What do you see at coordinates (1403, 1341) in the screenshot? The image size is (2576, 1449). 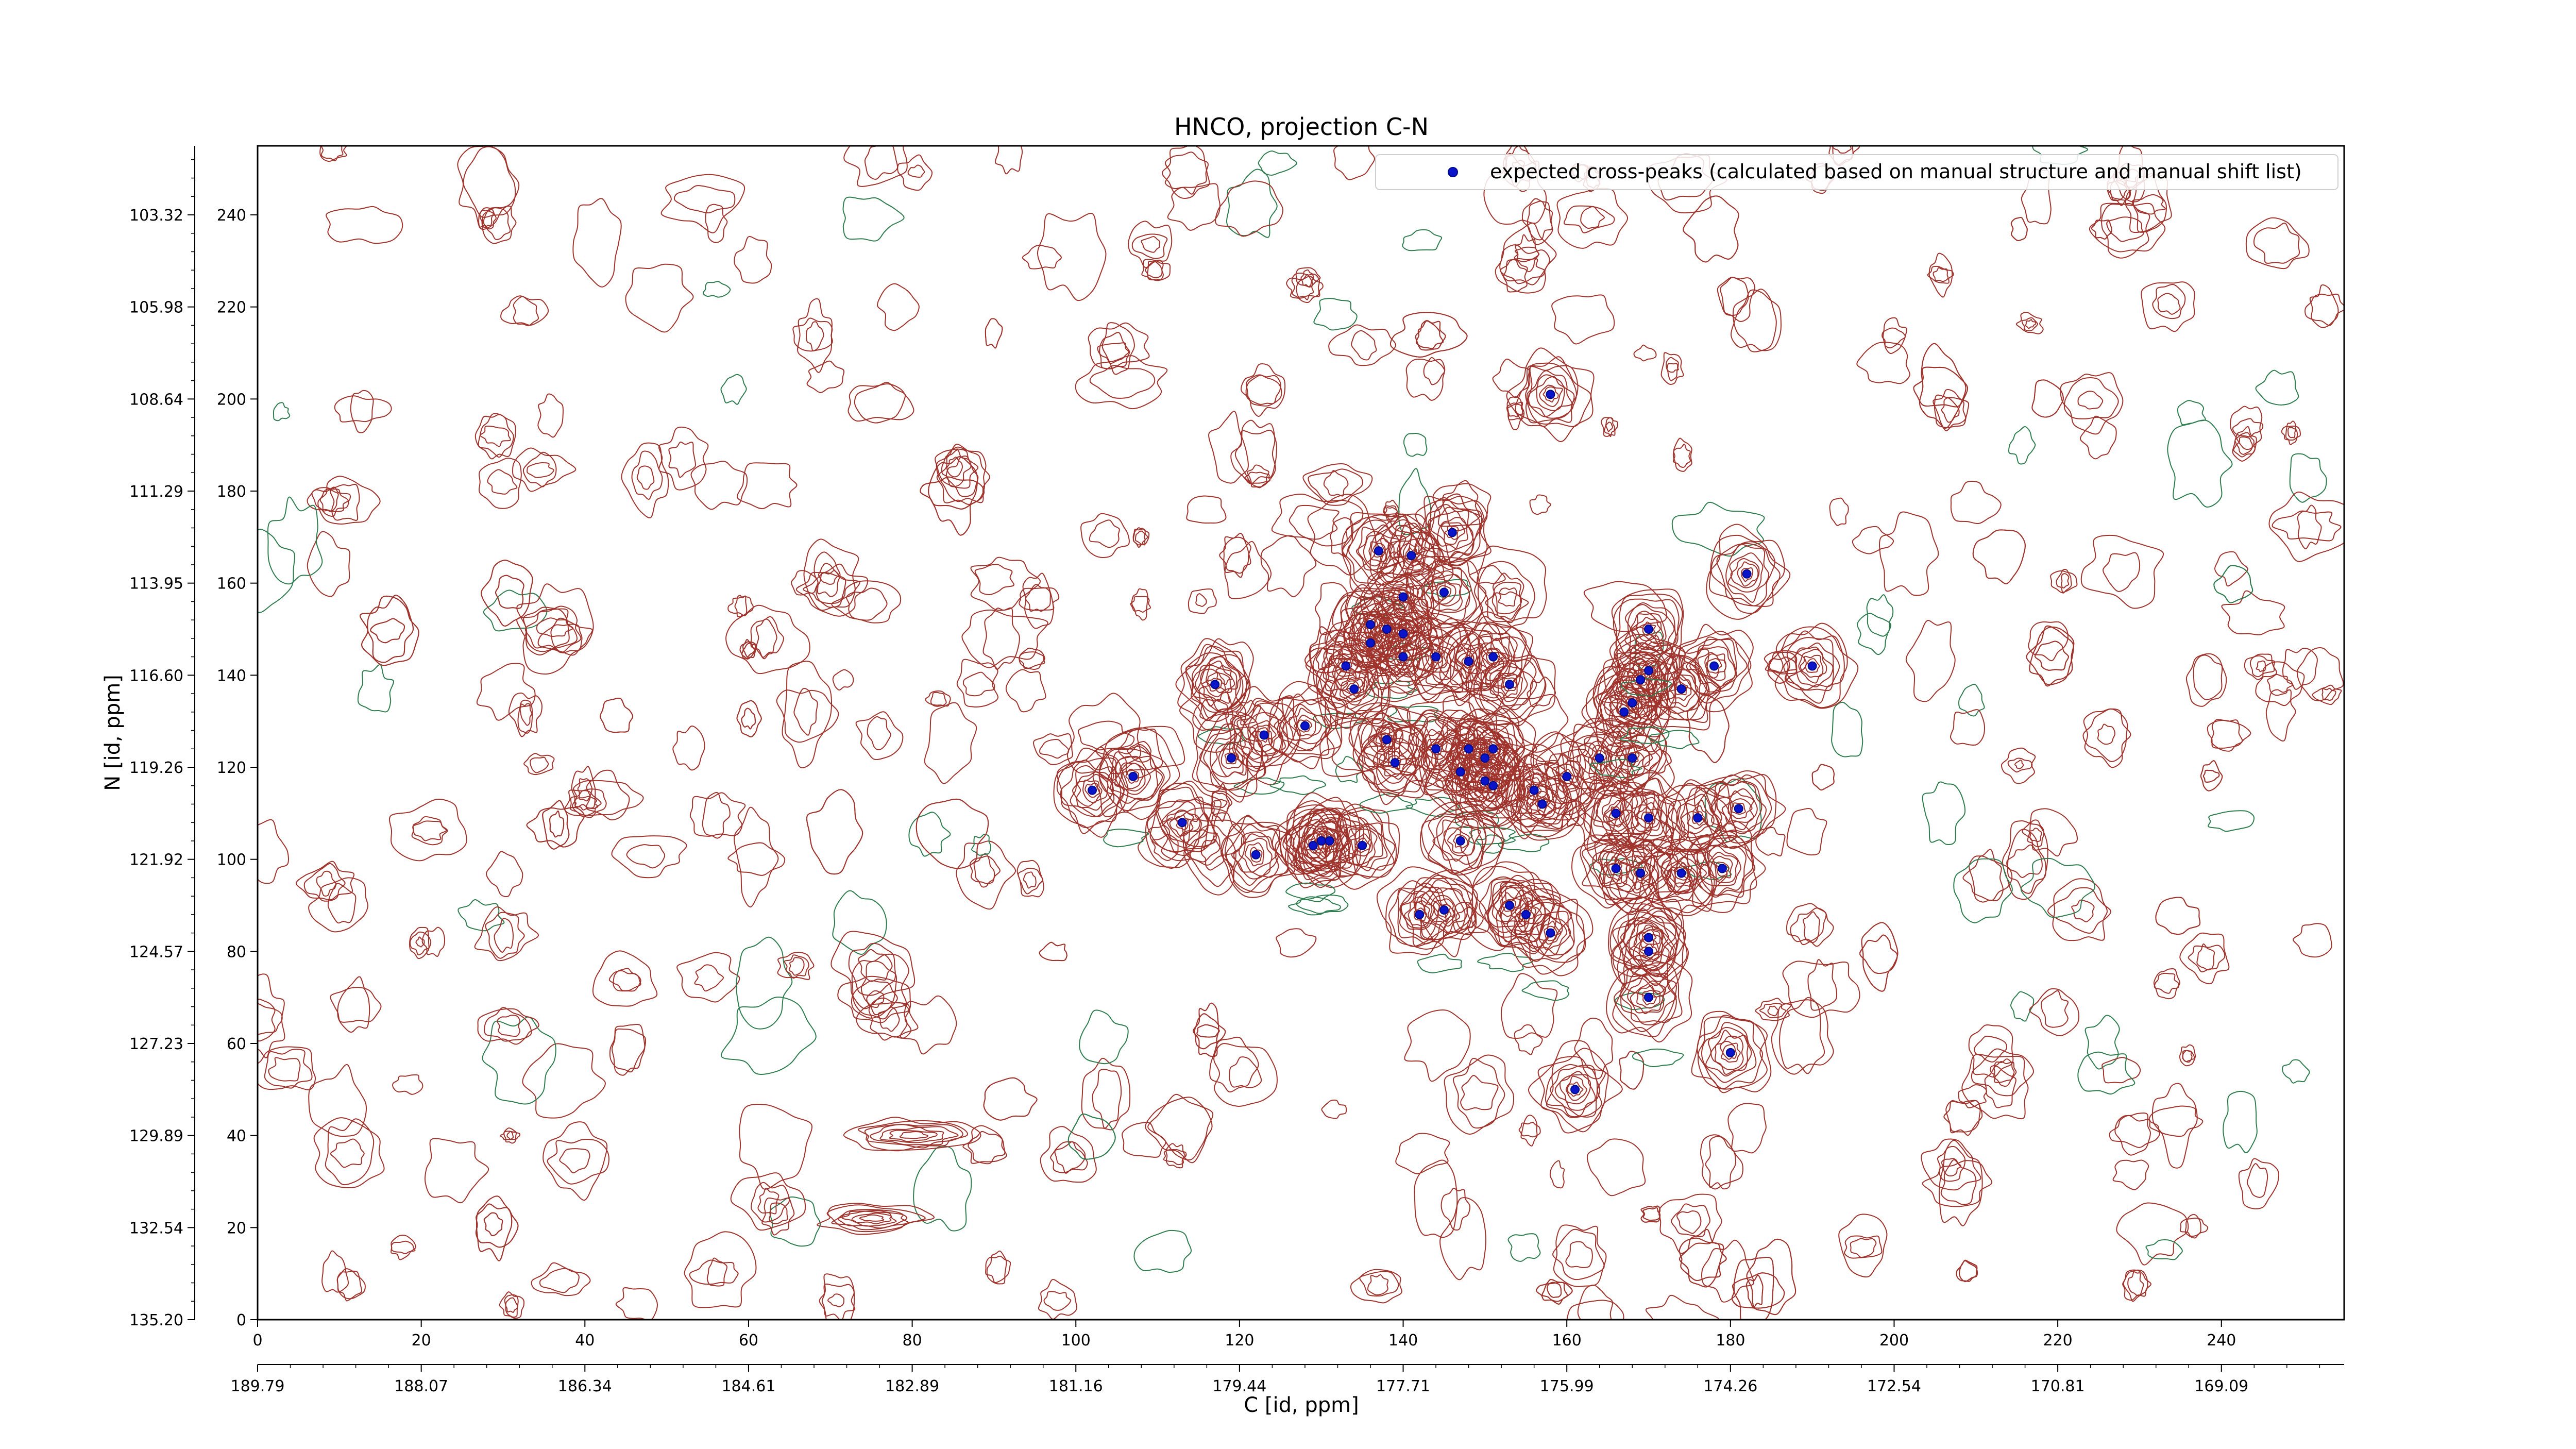 I see `x-tick-label: 140` at bounding box center [1403, 1341].